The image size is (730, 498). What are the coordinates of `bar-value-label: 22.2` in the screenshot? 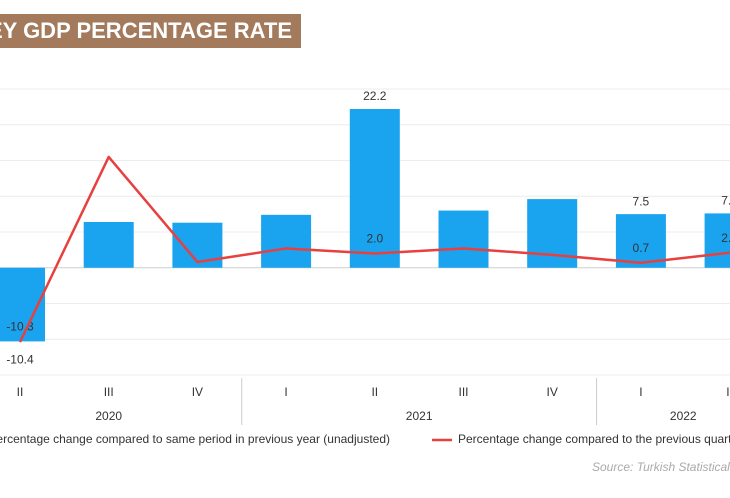 It's located at (375, 96).